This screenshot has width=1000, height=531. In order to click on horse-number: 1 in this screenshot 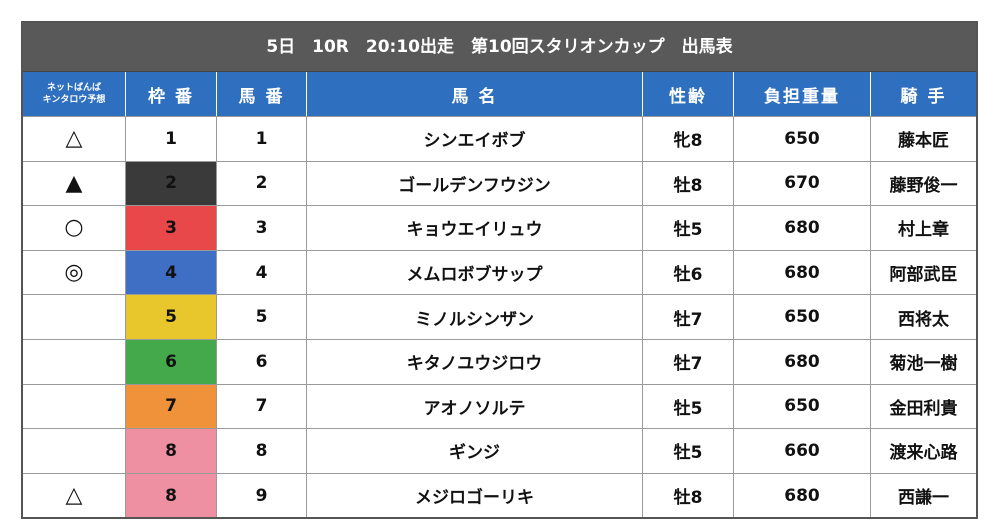, I will do `click(262, 139)`.